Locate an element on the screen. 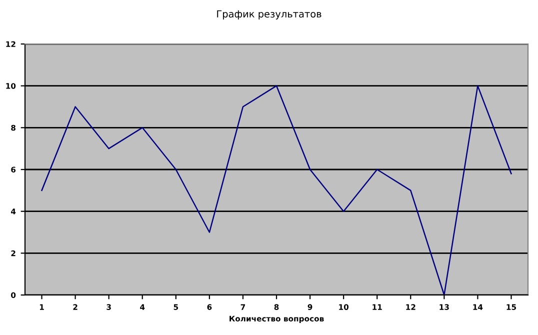  chart-title: График результатов is located at coordinates (269, 15).